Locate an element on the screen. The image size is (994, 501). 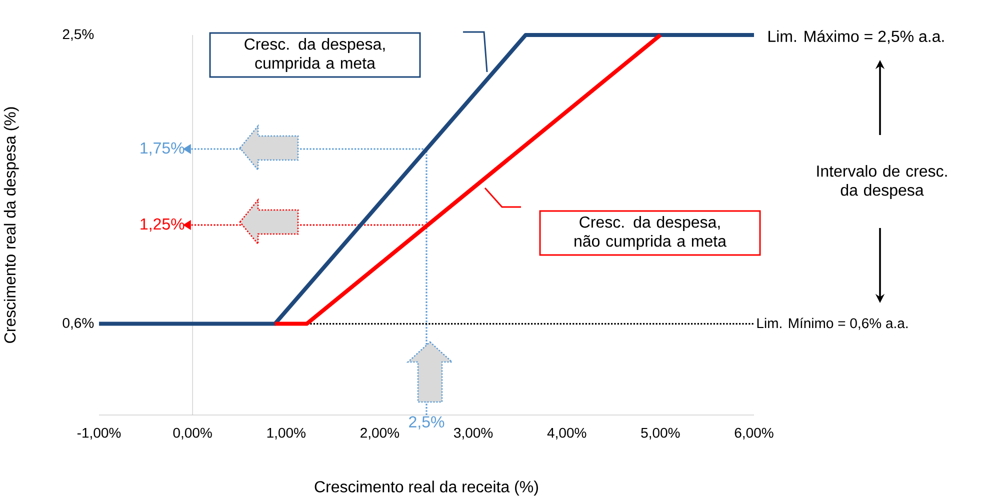
x-axis-title: Crescimento real da receita (%) is located at coordinates (426, 488).